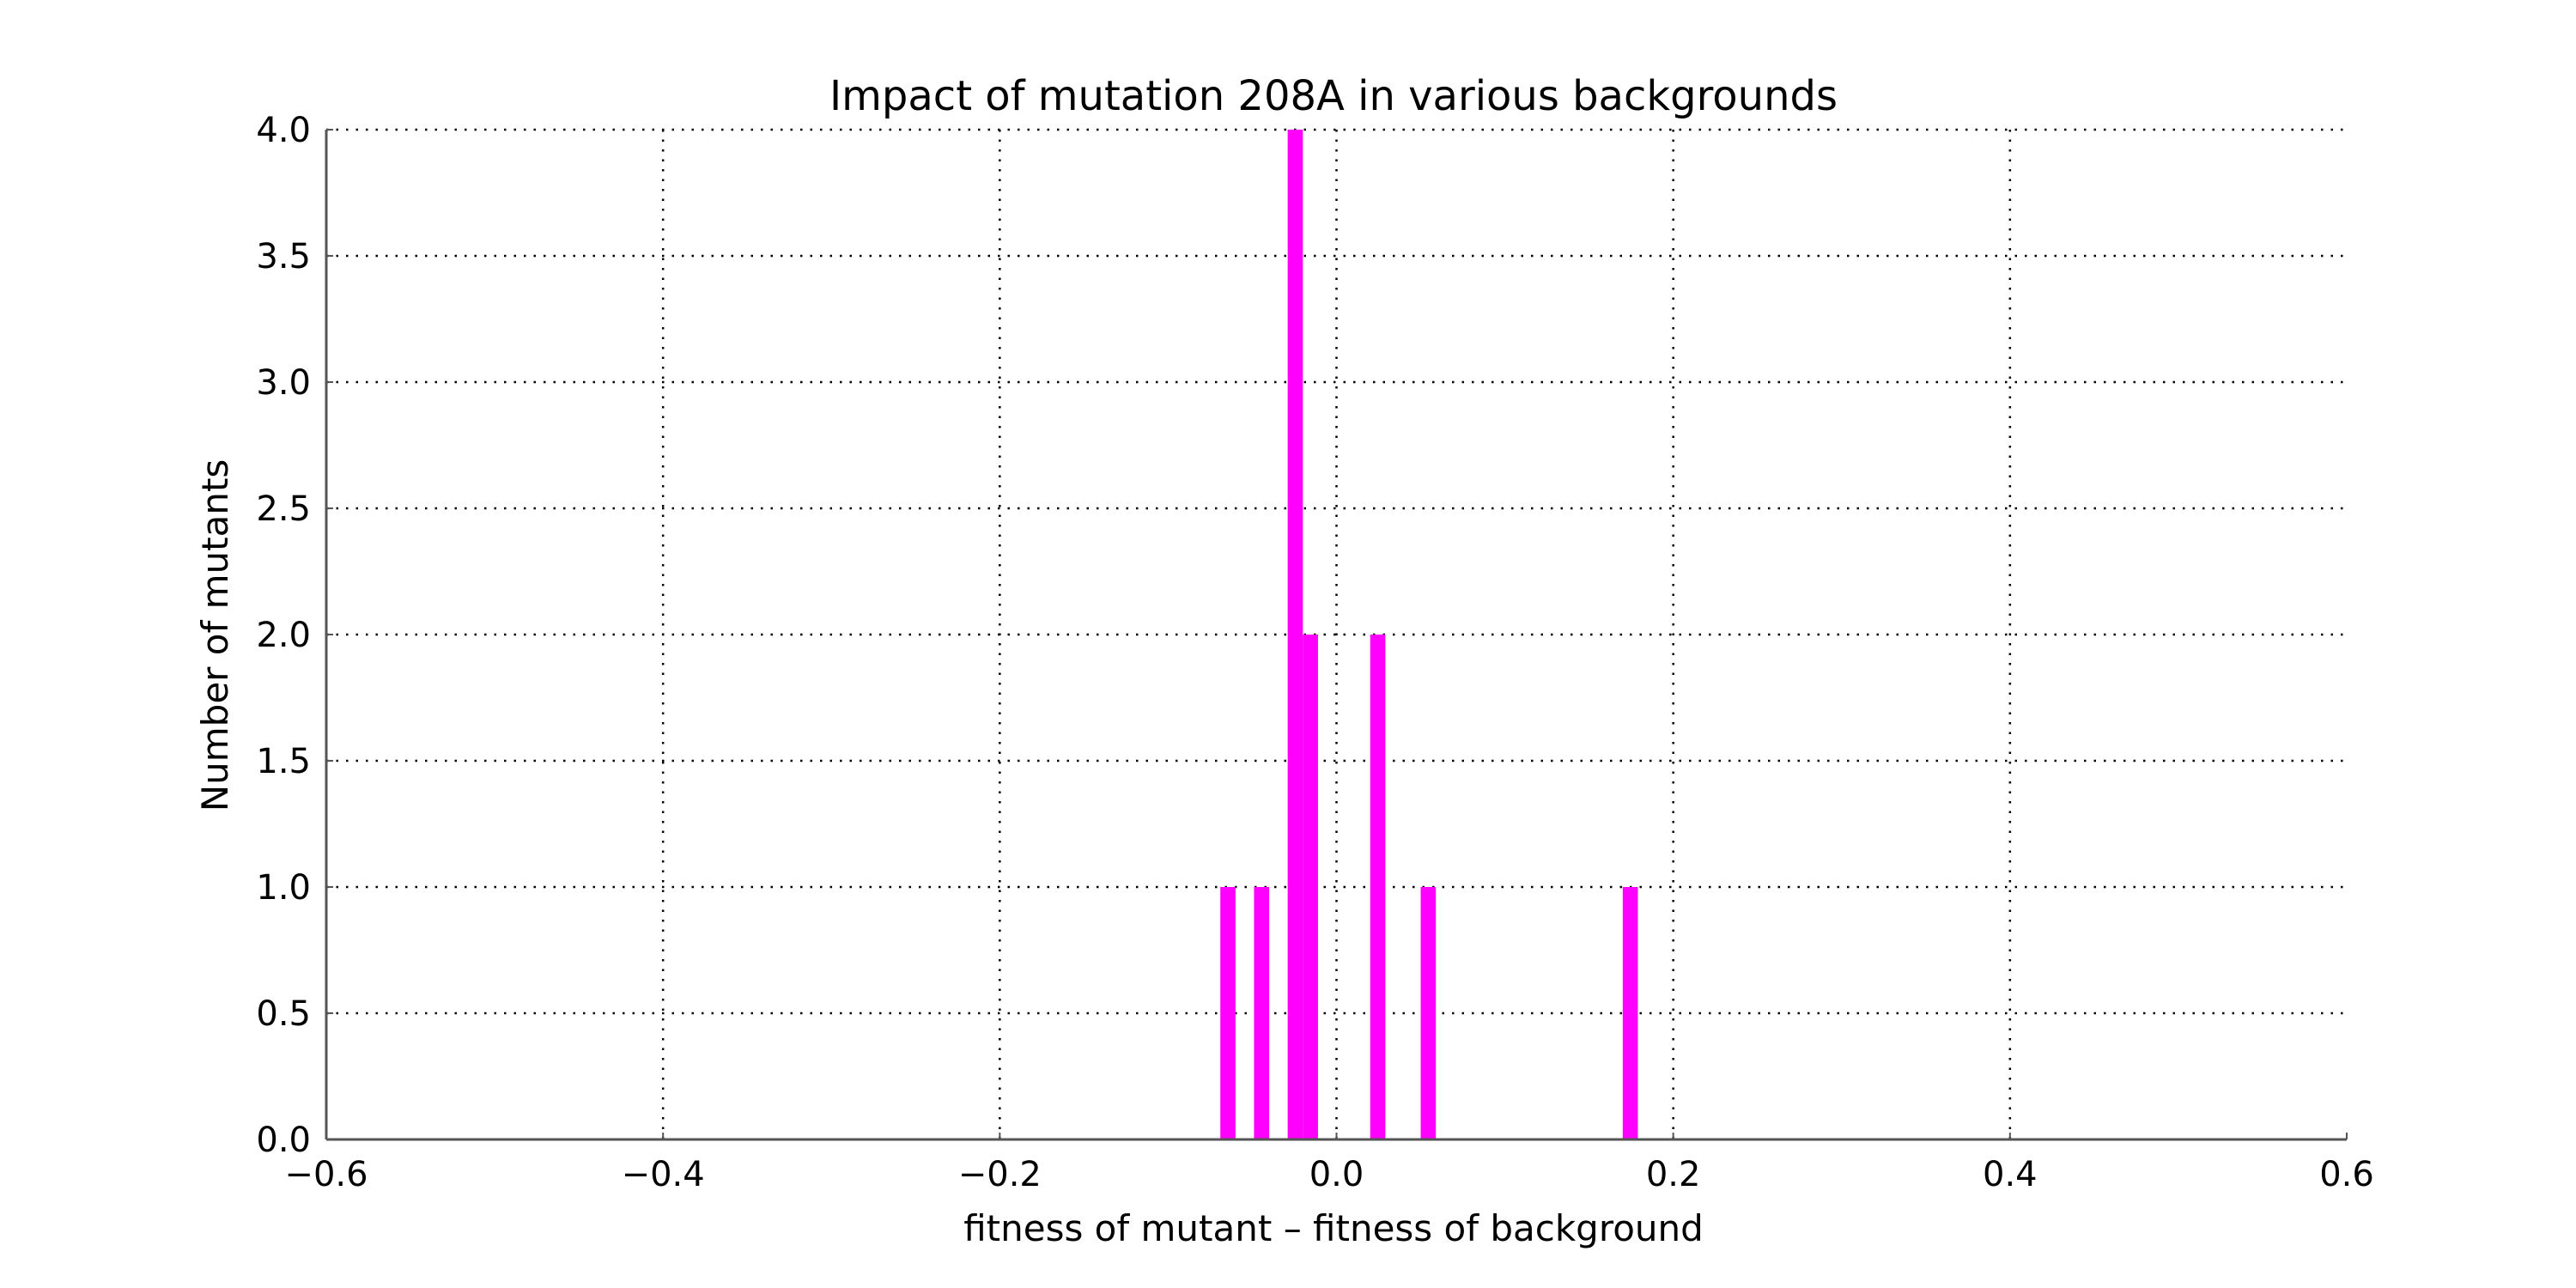  What do you see at coordinates (663, 1174) in the screenshot?
I see `x-tick-label: −0.4` at bounding box center [663, 1174].